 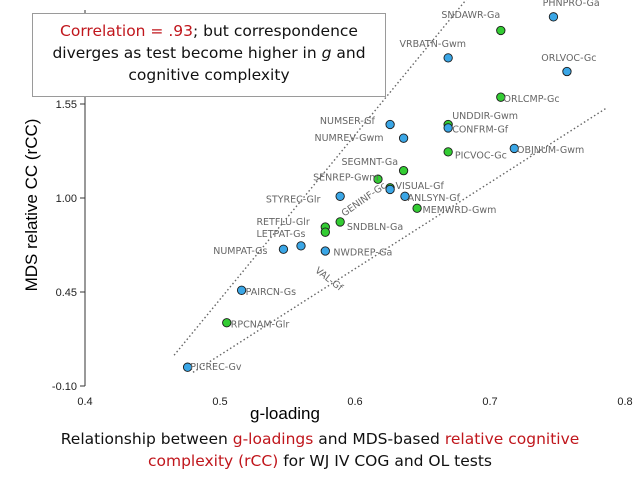 I want to click on point-label: PICVOC-Gc, so click(x=481, y=155).